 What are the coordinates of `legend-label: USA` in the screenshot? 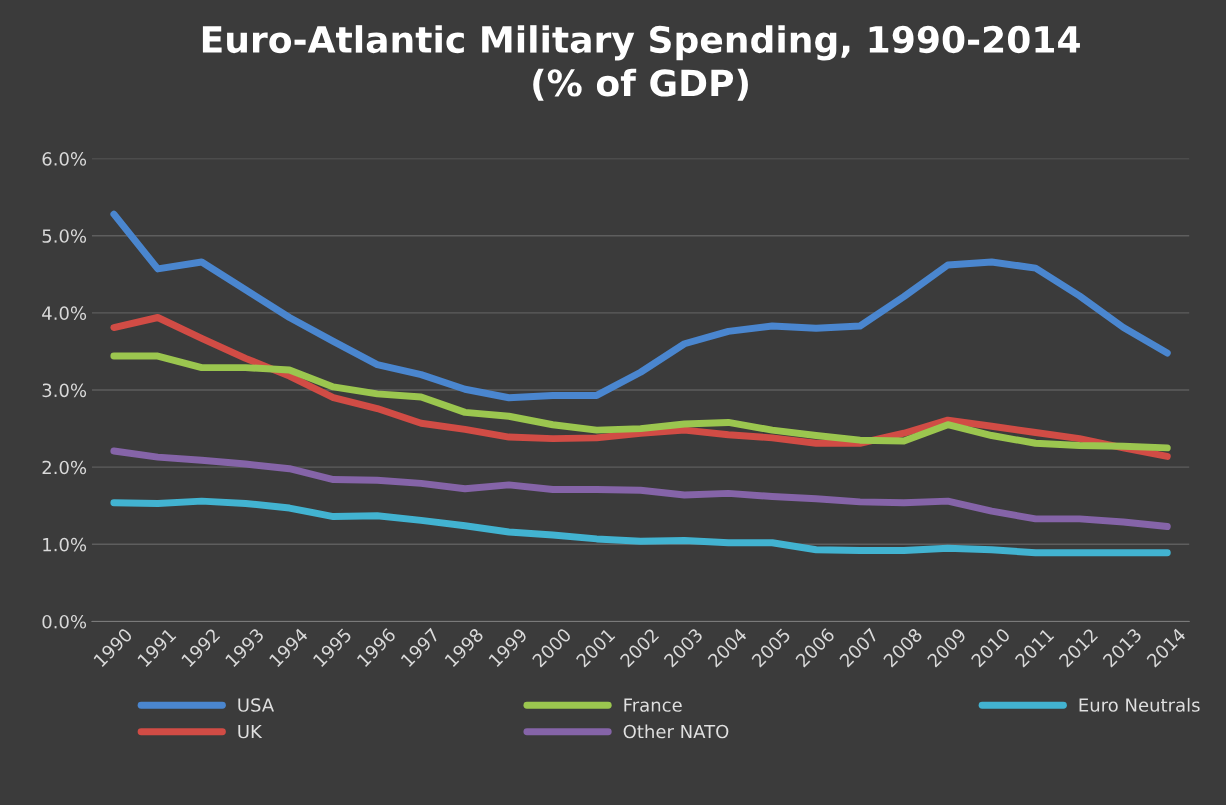 It's located at (256, 705).